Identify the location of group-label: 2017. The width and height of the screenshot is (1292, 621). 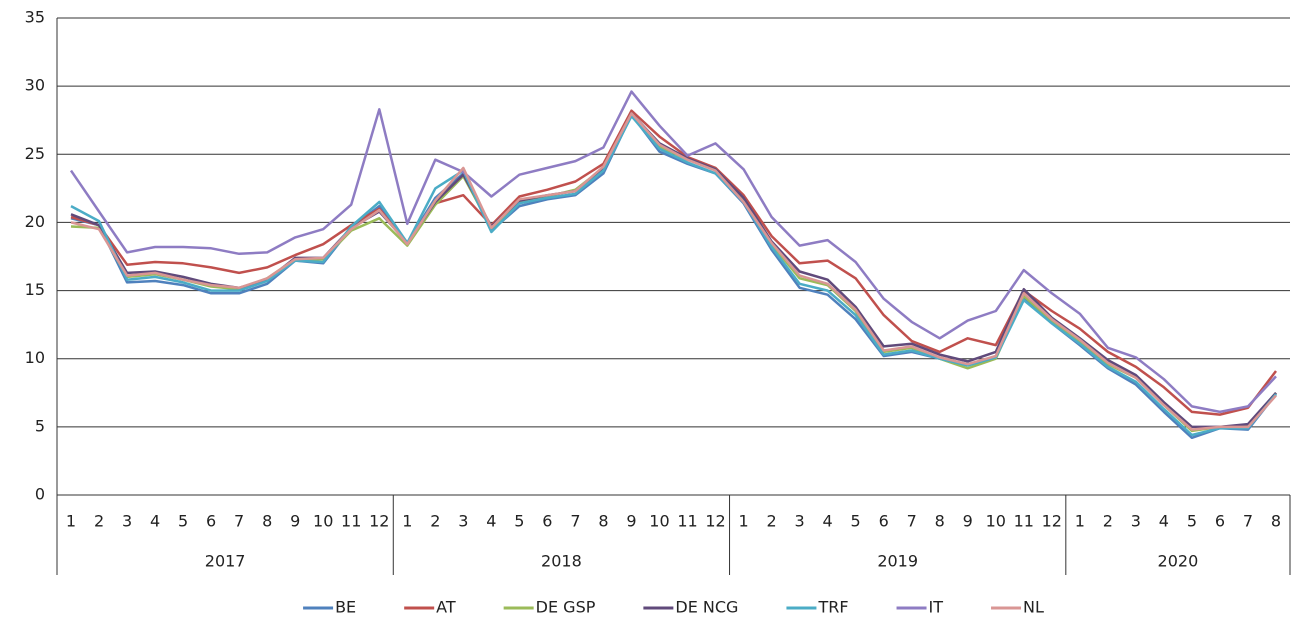
(225, 561).